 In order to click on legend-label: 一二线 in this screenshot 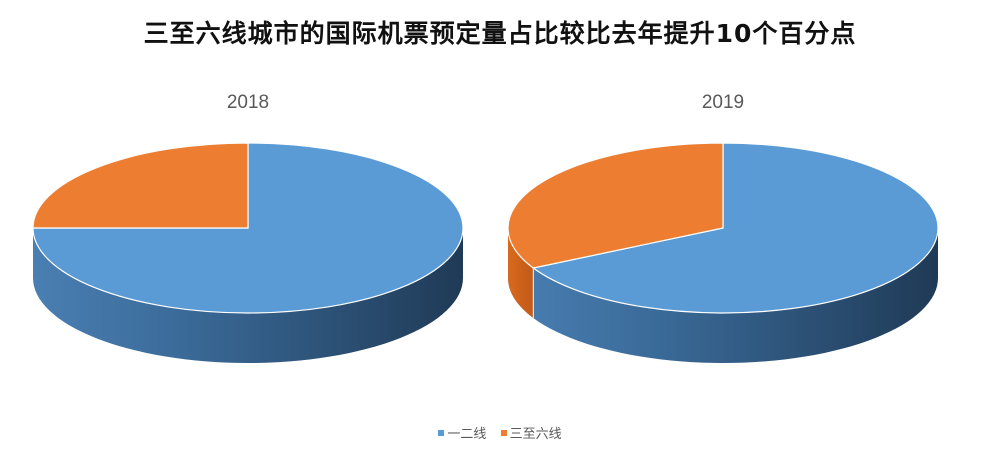, I will do `click(467, 434)`.